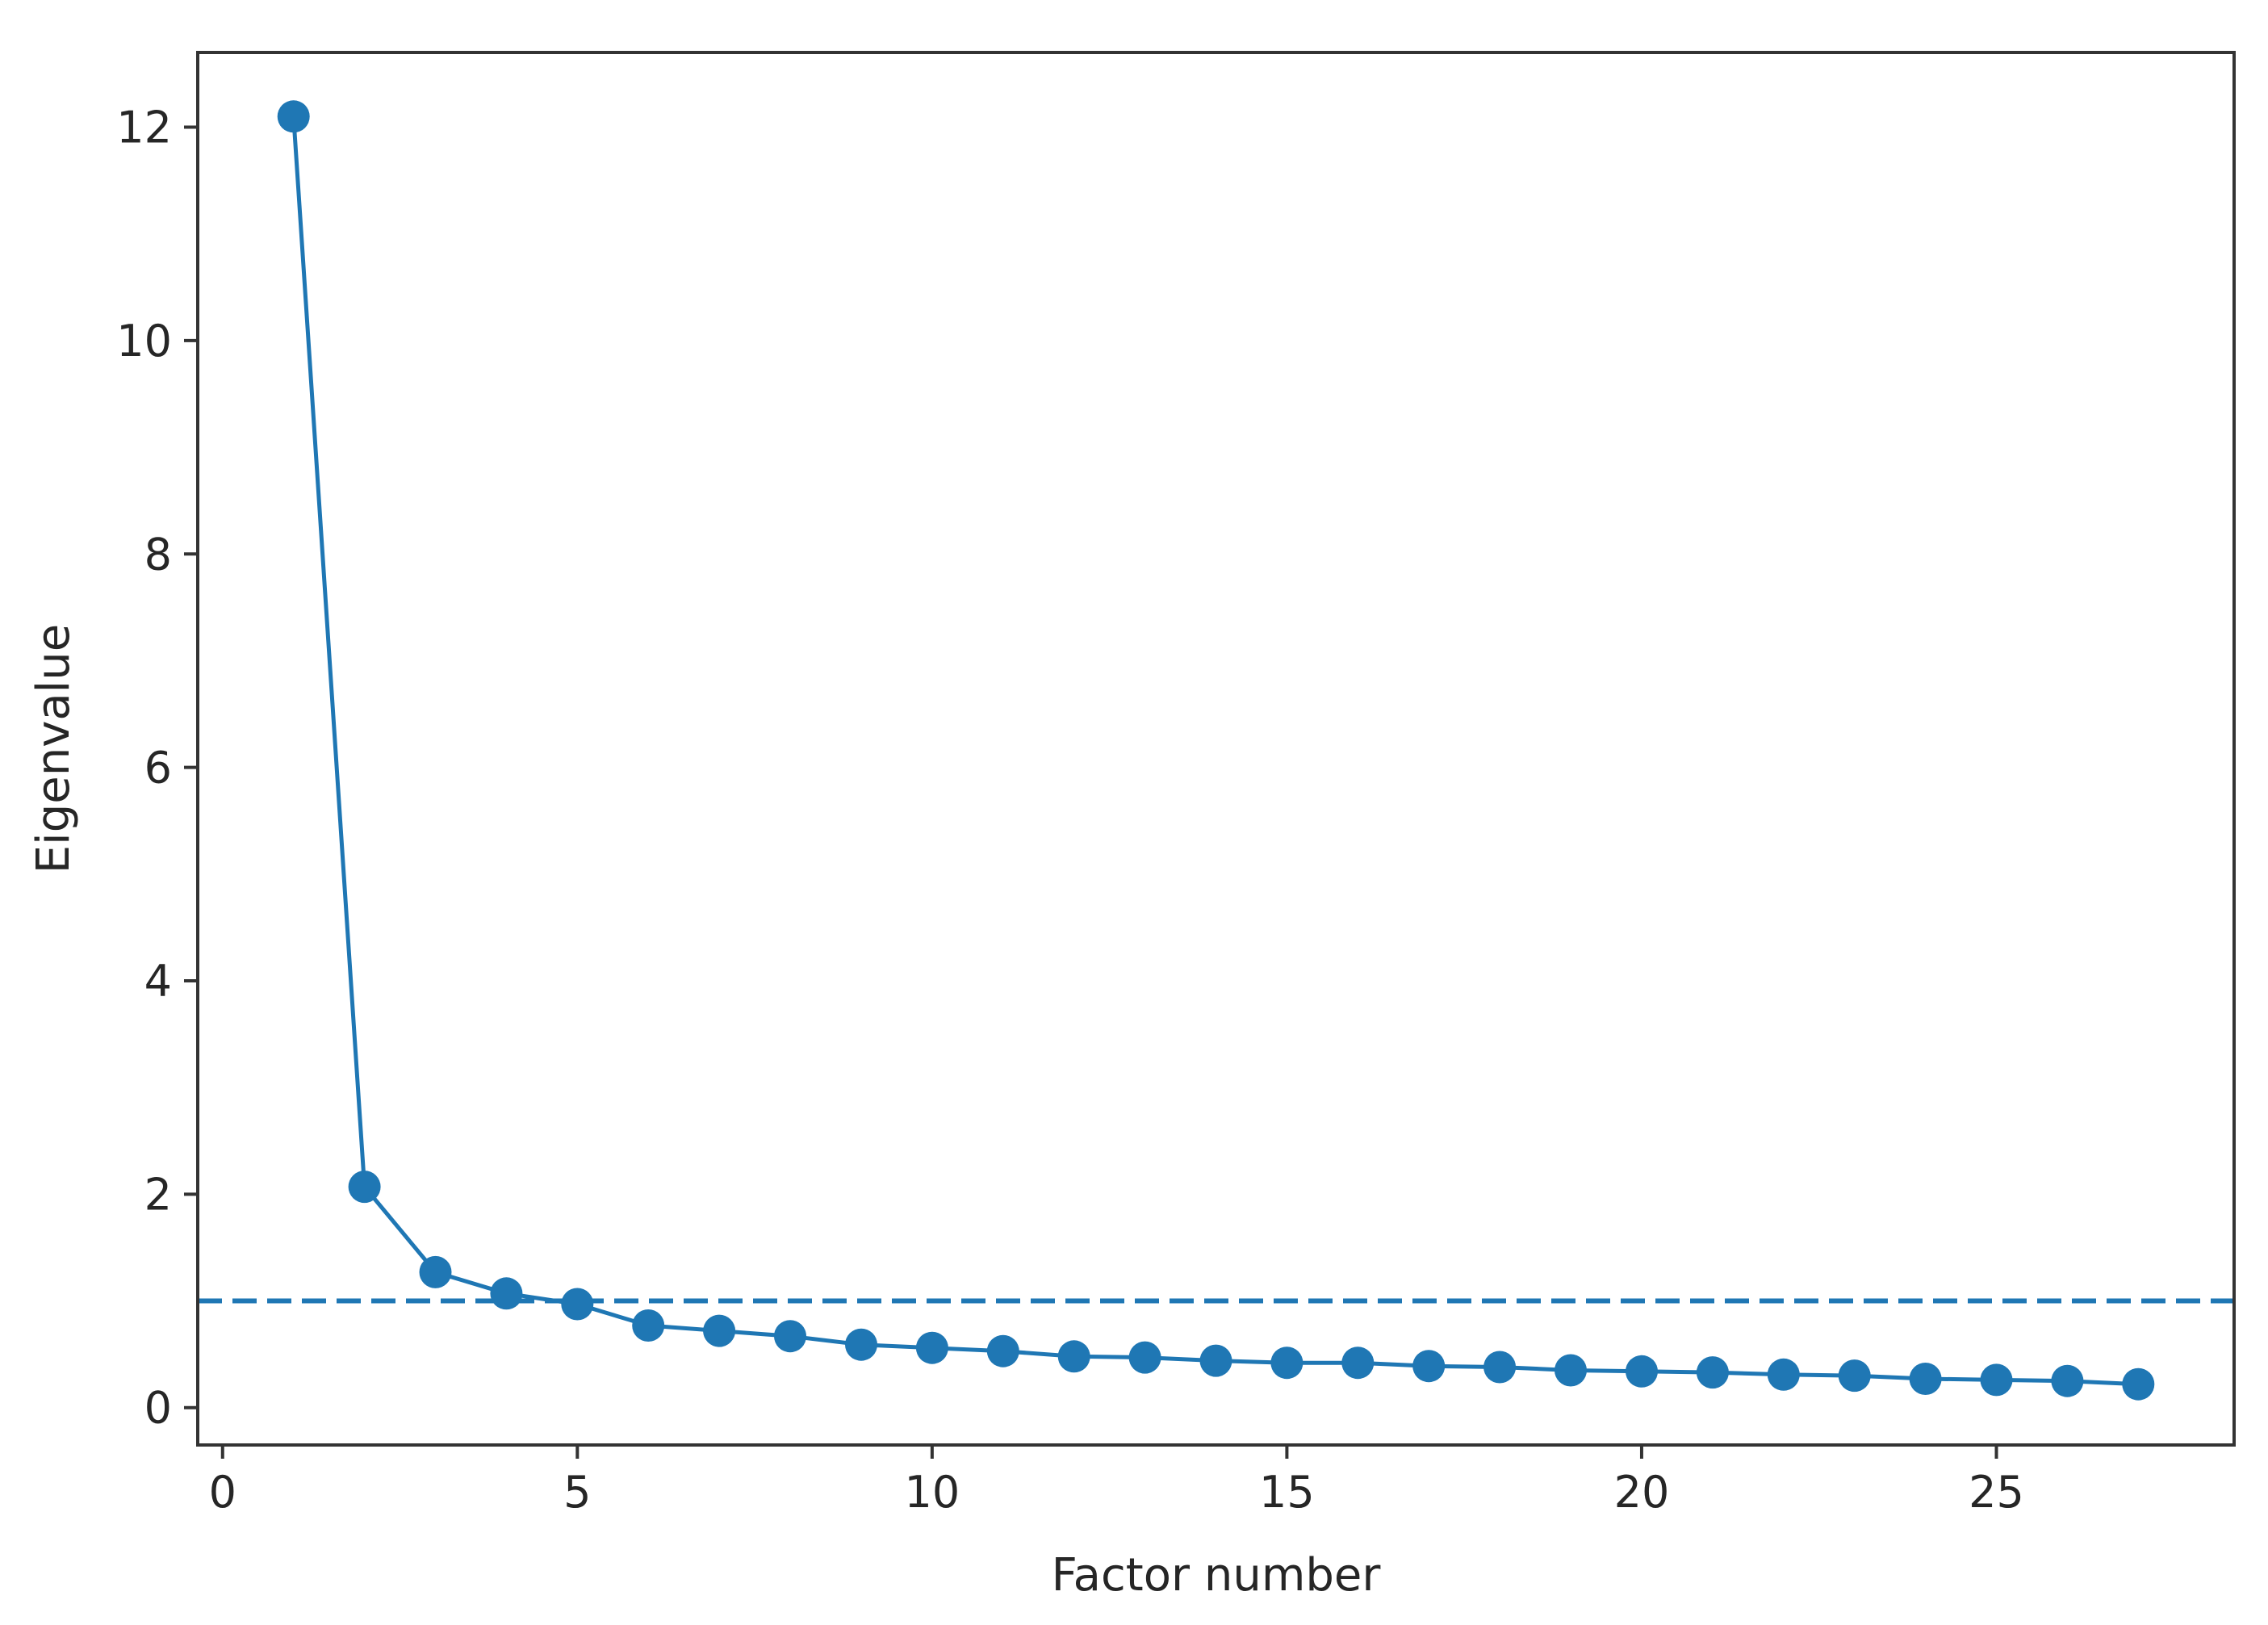 The height and width of the screenshot is (1625, 2268). I want to click on x-tick-label: 15, so click(1287, 1492).